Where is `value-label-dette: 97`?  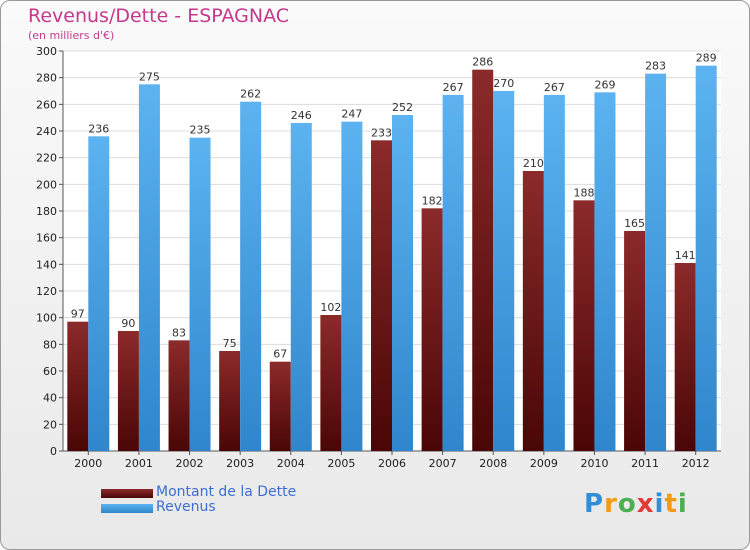 value-label-dette: 97 is located at coordinates (78, 314).